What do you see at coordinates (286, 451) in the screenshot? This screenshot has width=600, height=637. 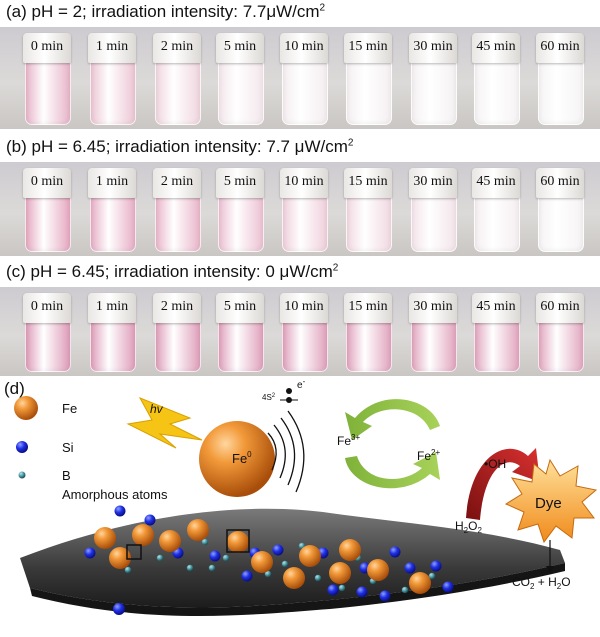 I see `emission-waves` at bounding box center [286, 451].